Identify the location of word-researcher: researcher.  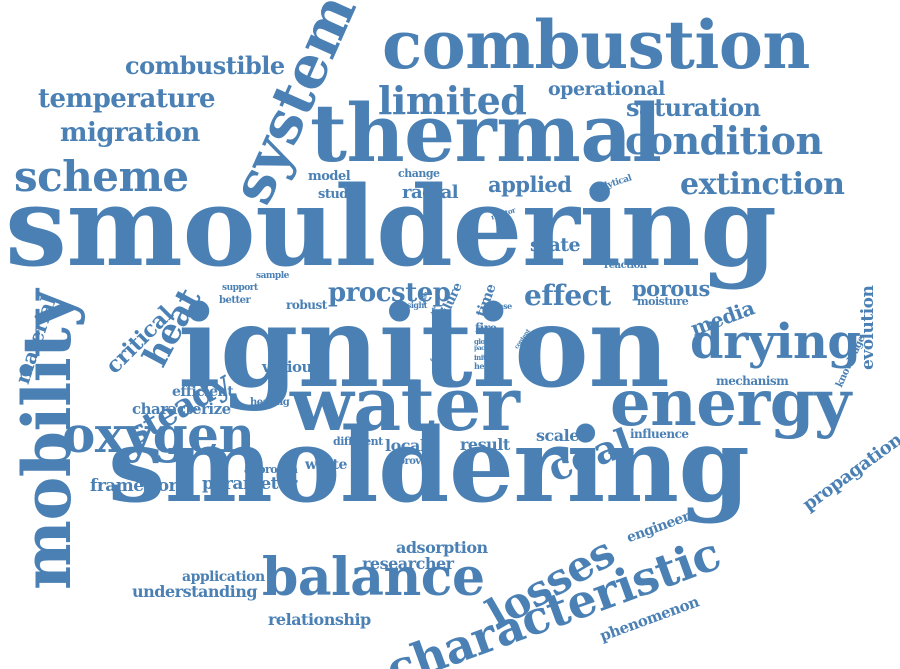
(408, 563).